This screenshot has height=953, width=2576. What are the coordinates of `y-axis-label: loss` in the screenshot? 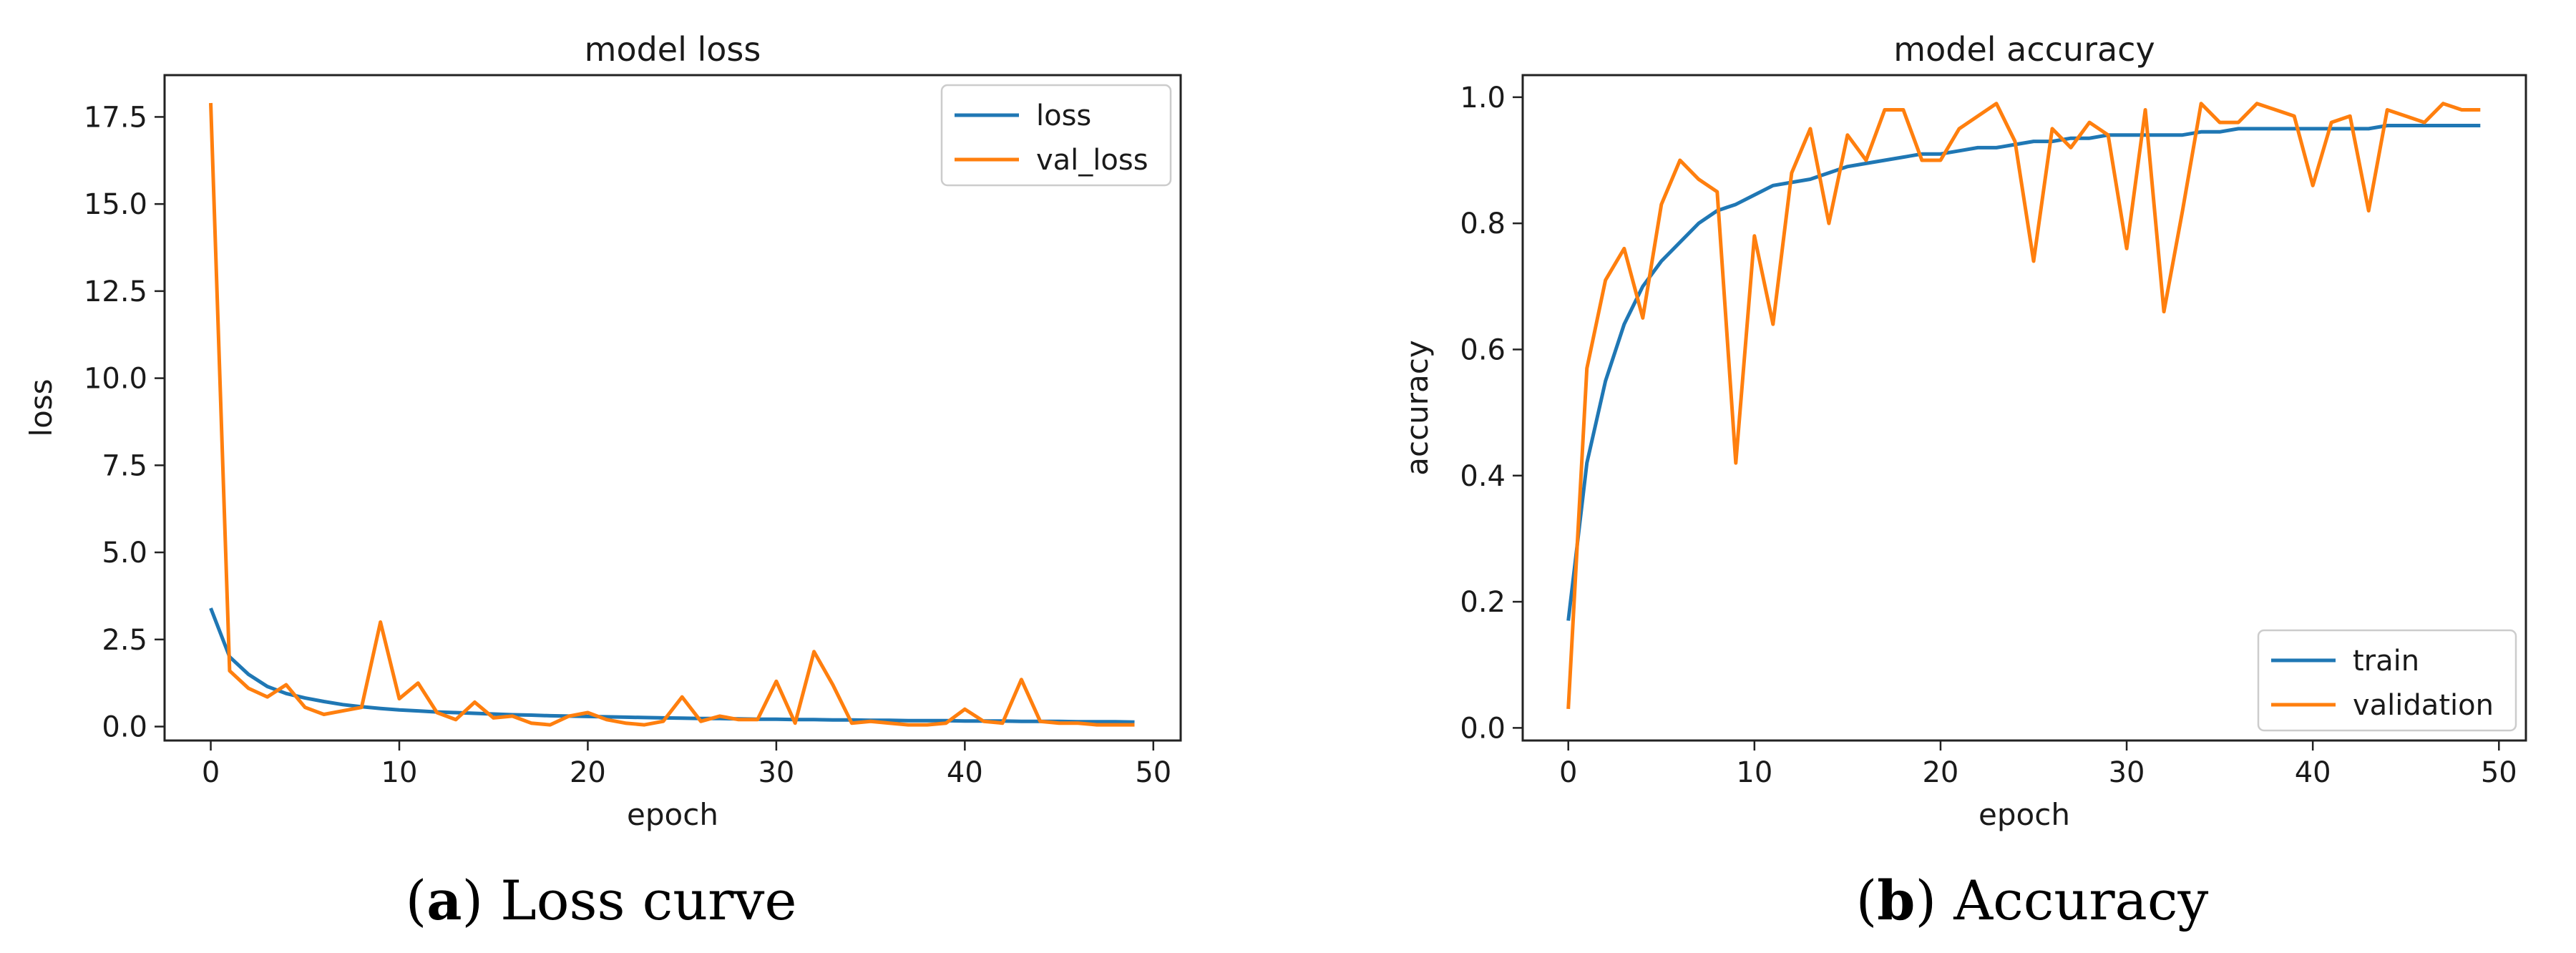 It's located at (41, 407).